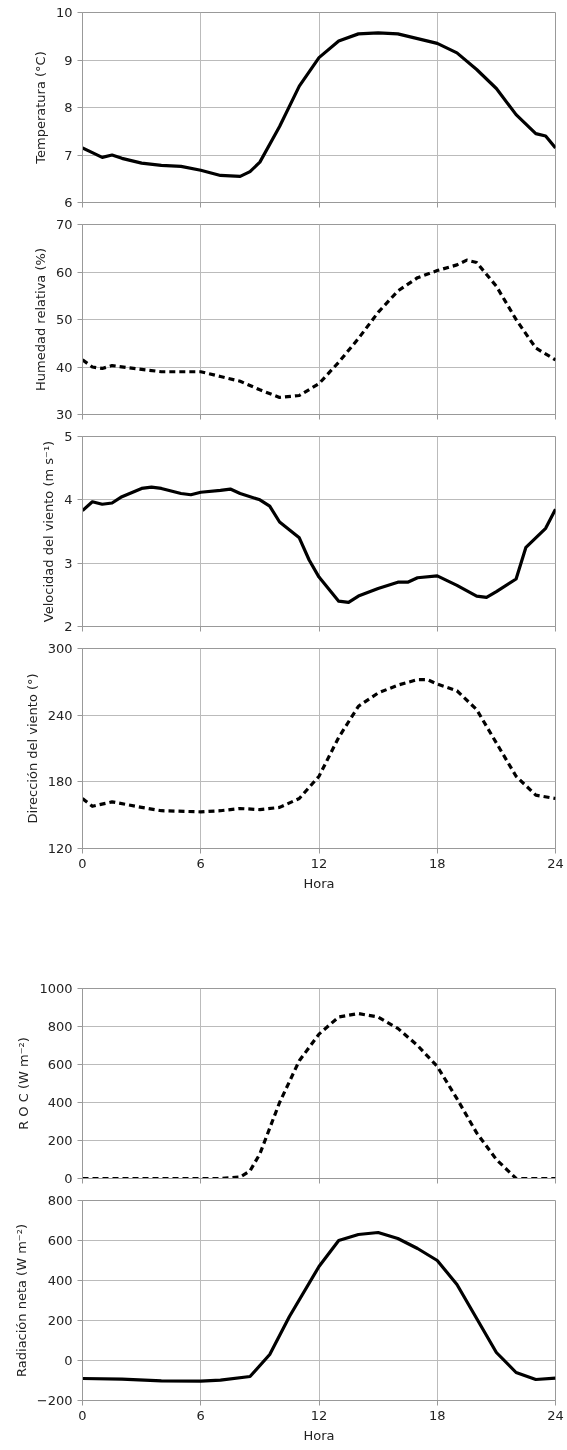  Describe the element at coordinates (68, 500) in the screenshot. I see `y-tick-label: 4` at that location.